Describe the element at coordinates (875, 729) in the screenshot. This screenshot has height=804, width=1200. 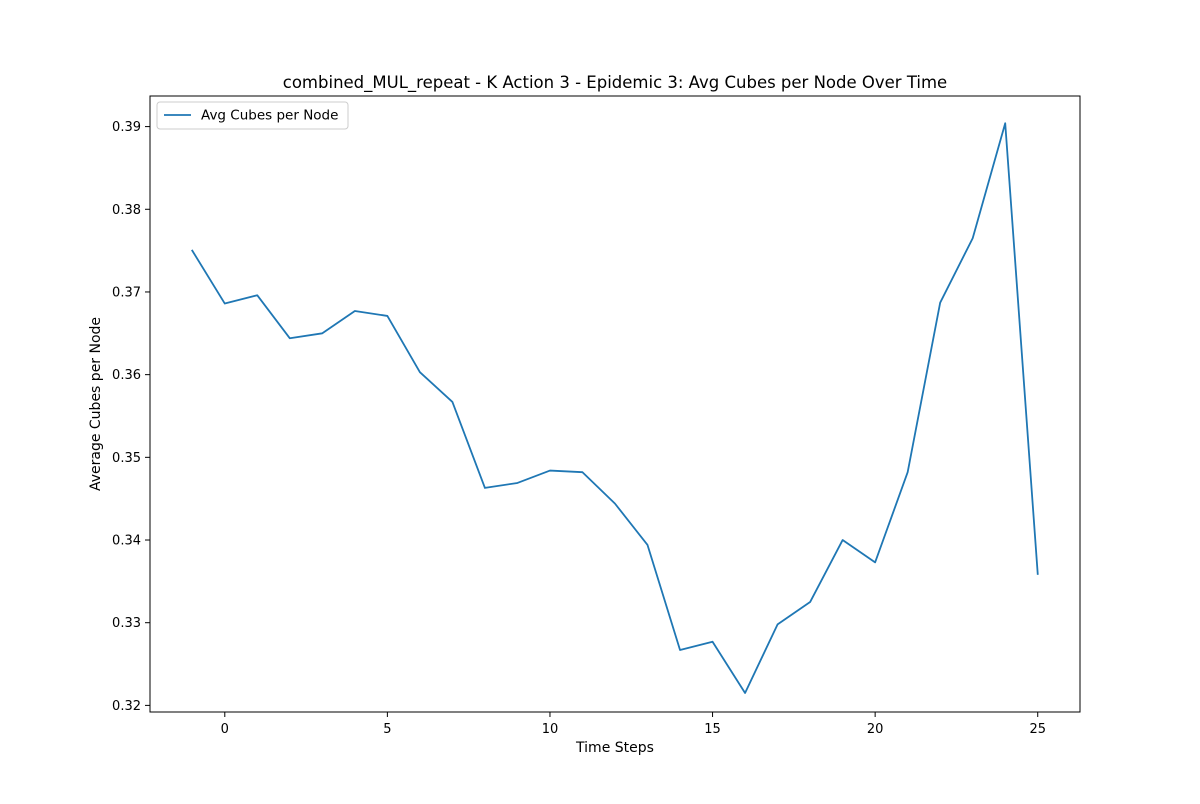
I see `x-tick-label: 20` at that location.